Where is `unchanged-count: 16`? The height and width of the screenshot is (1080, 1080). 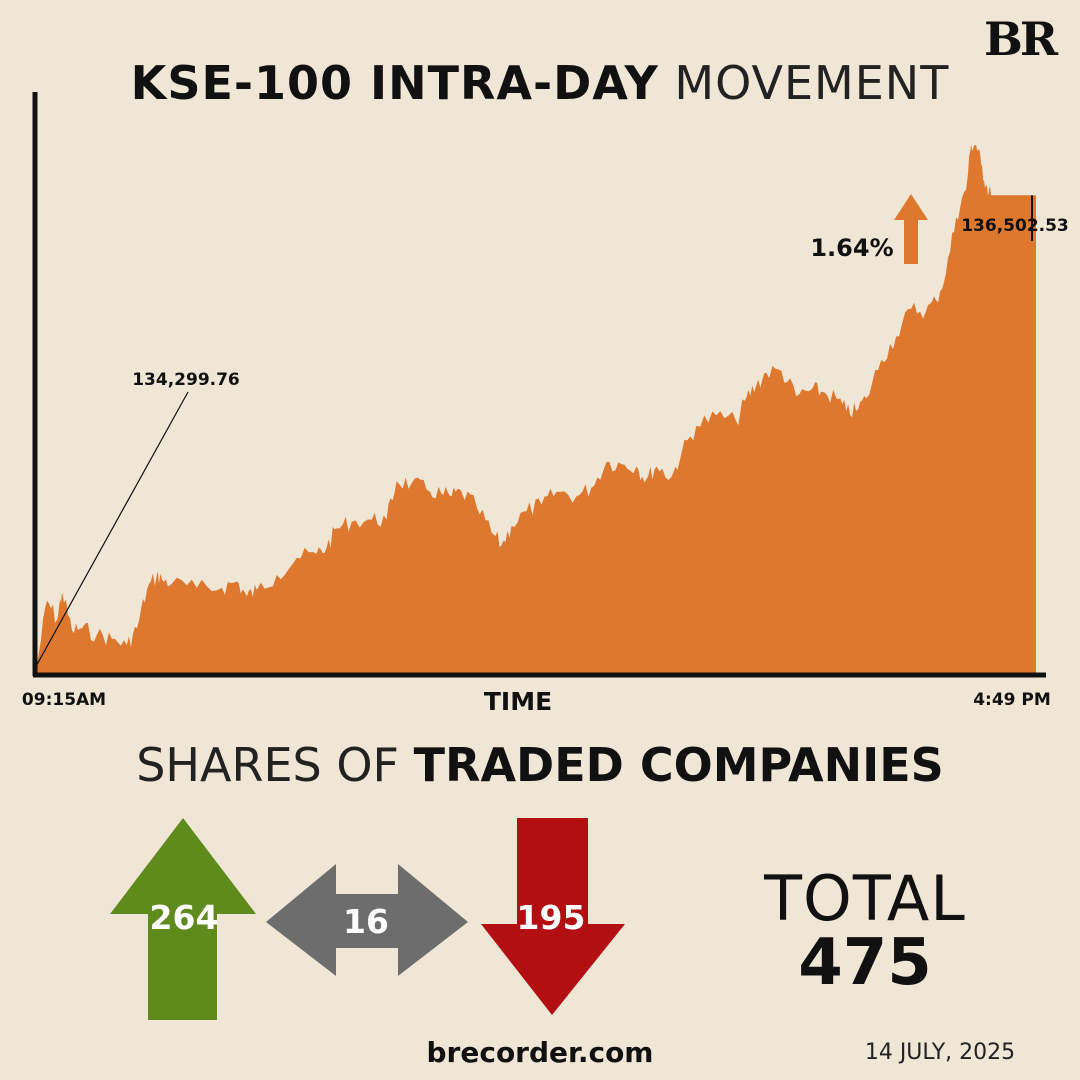 unchanged-count: 16 is located at coordinates (366, 921).